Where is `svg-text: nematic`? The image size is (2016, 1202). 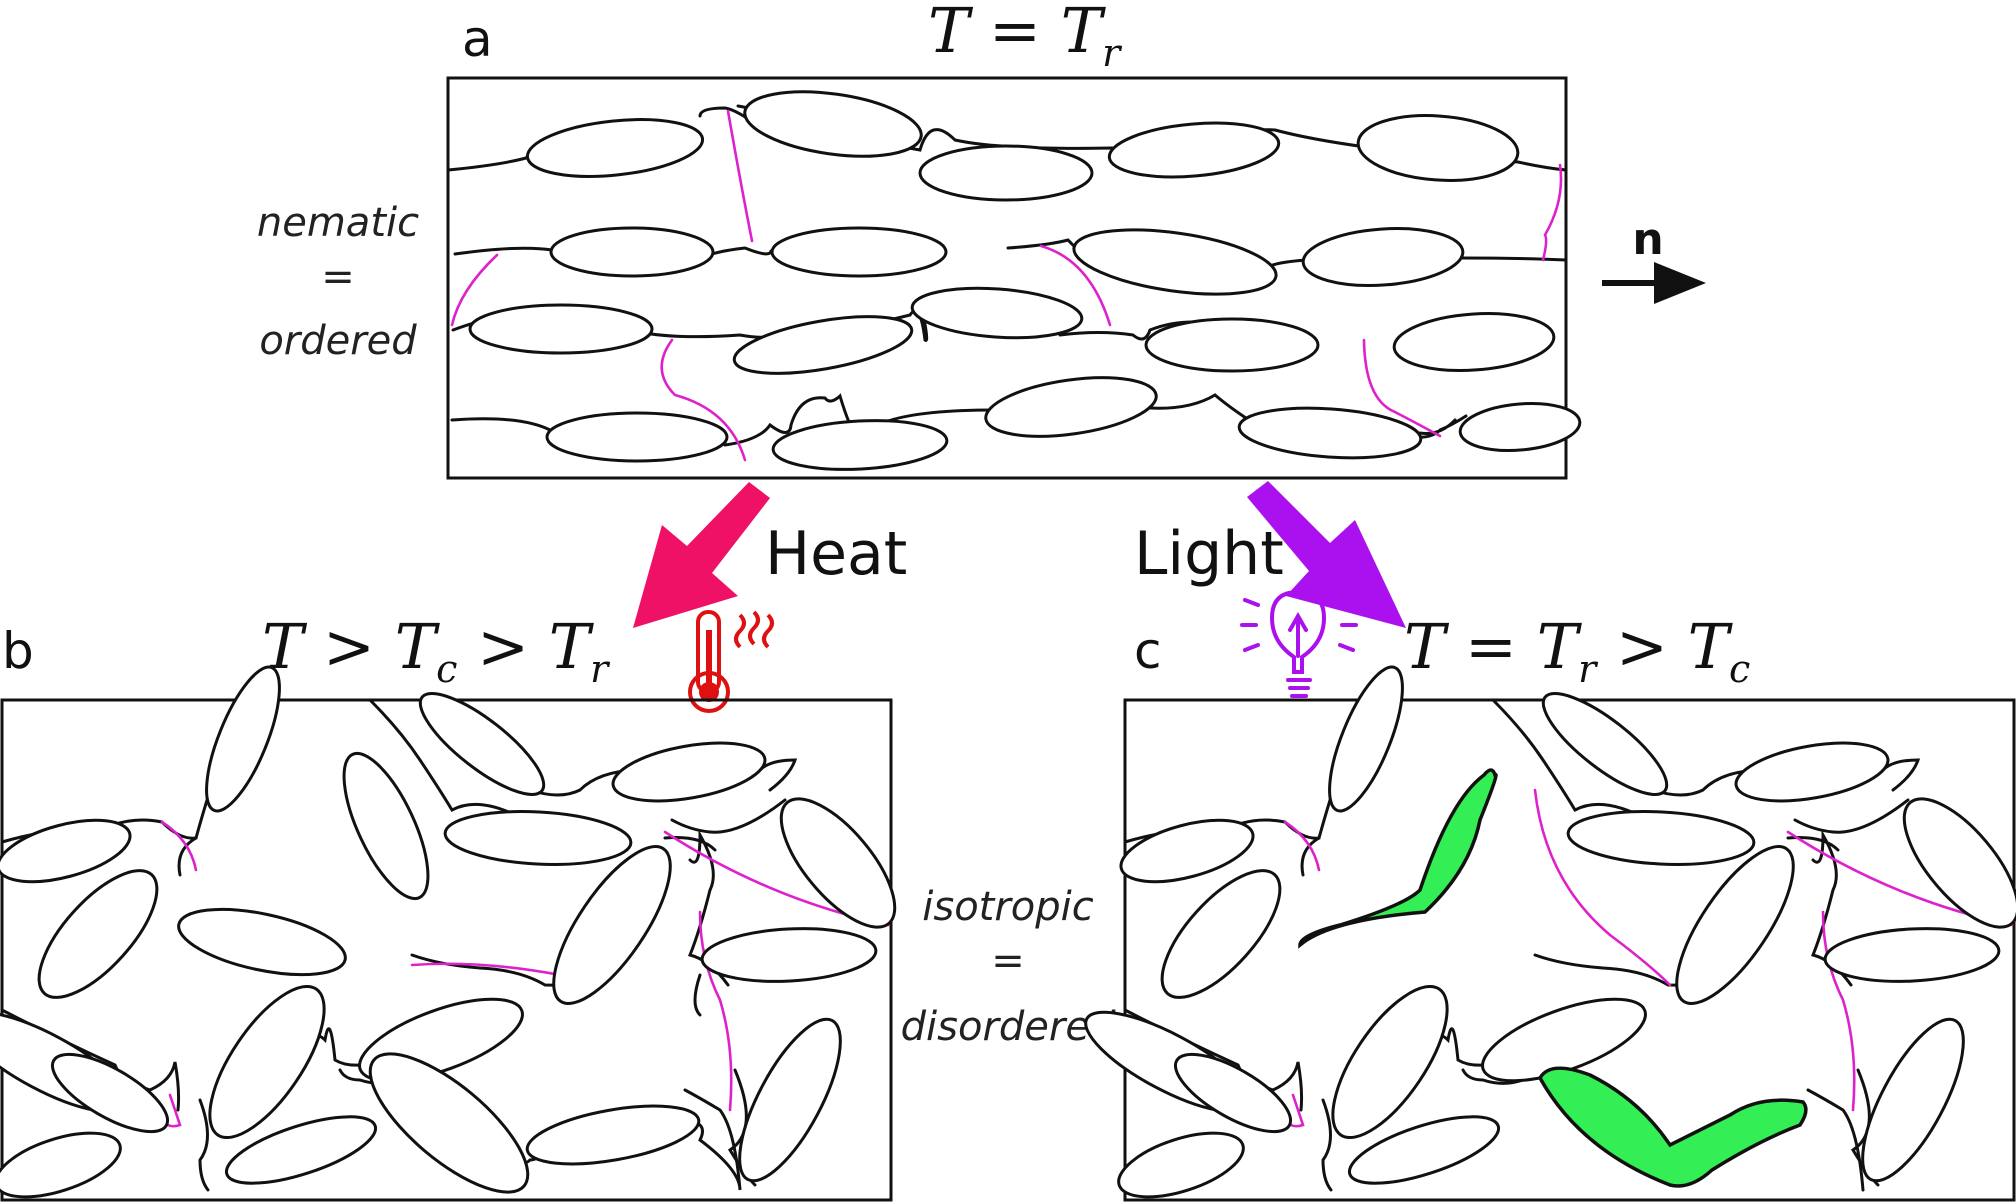
svg-text: nematic is located at coordinates (338, 223).